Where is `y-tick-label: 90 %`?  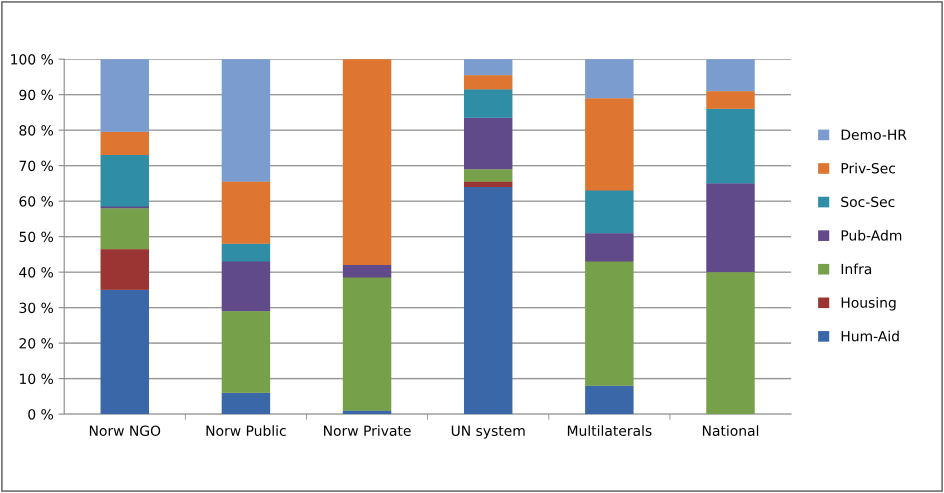
y-tick-label: 90 % is located at coordinates (36, 95).